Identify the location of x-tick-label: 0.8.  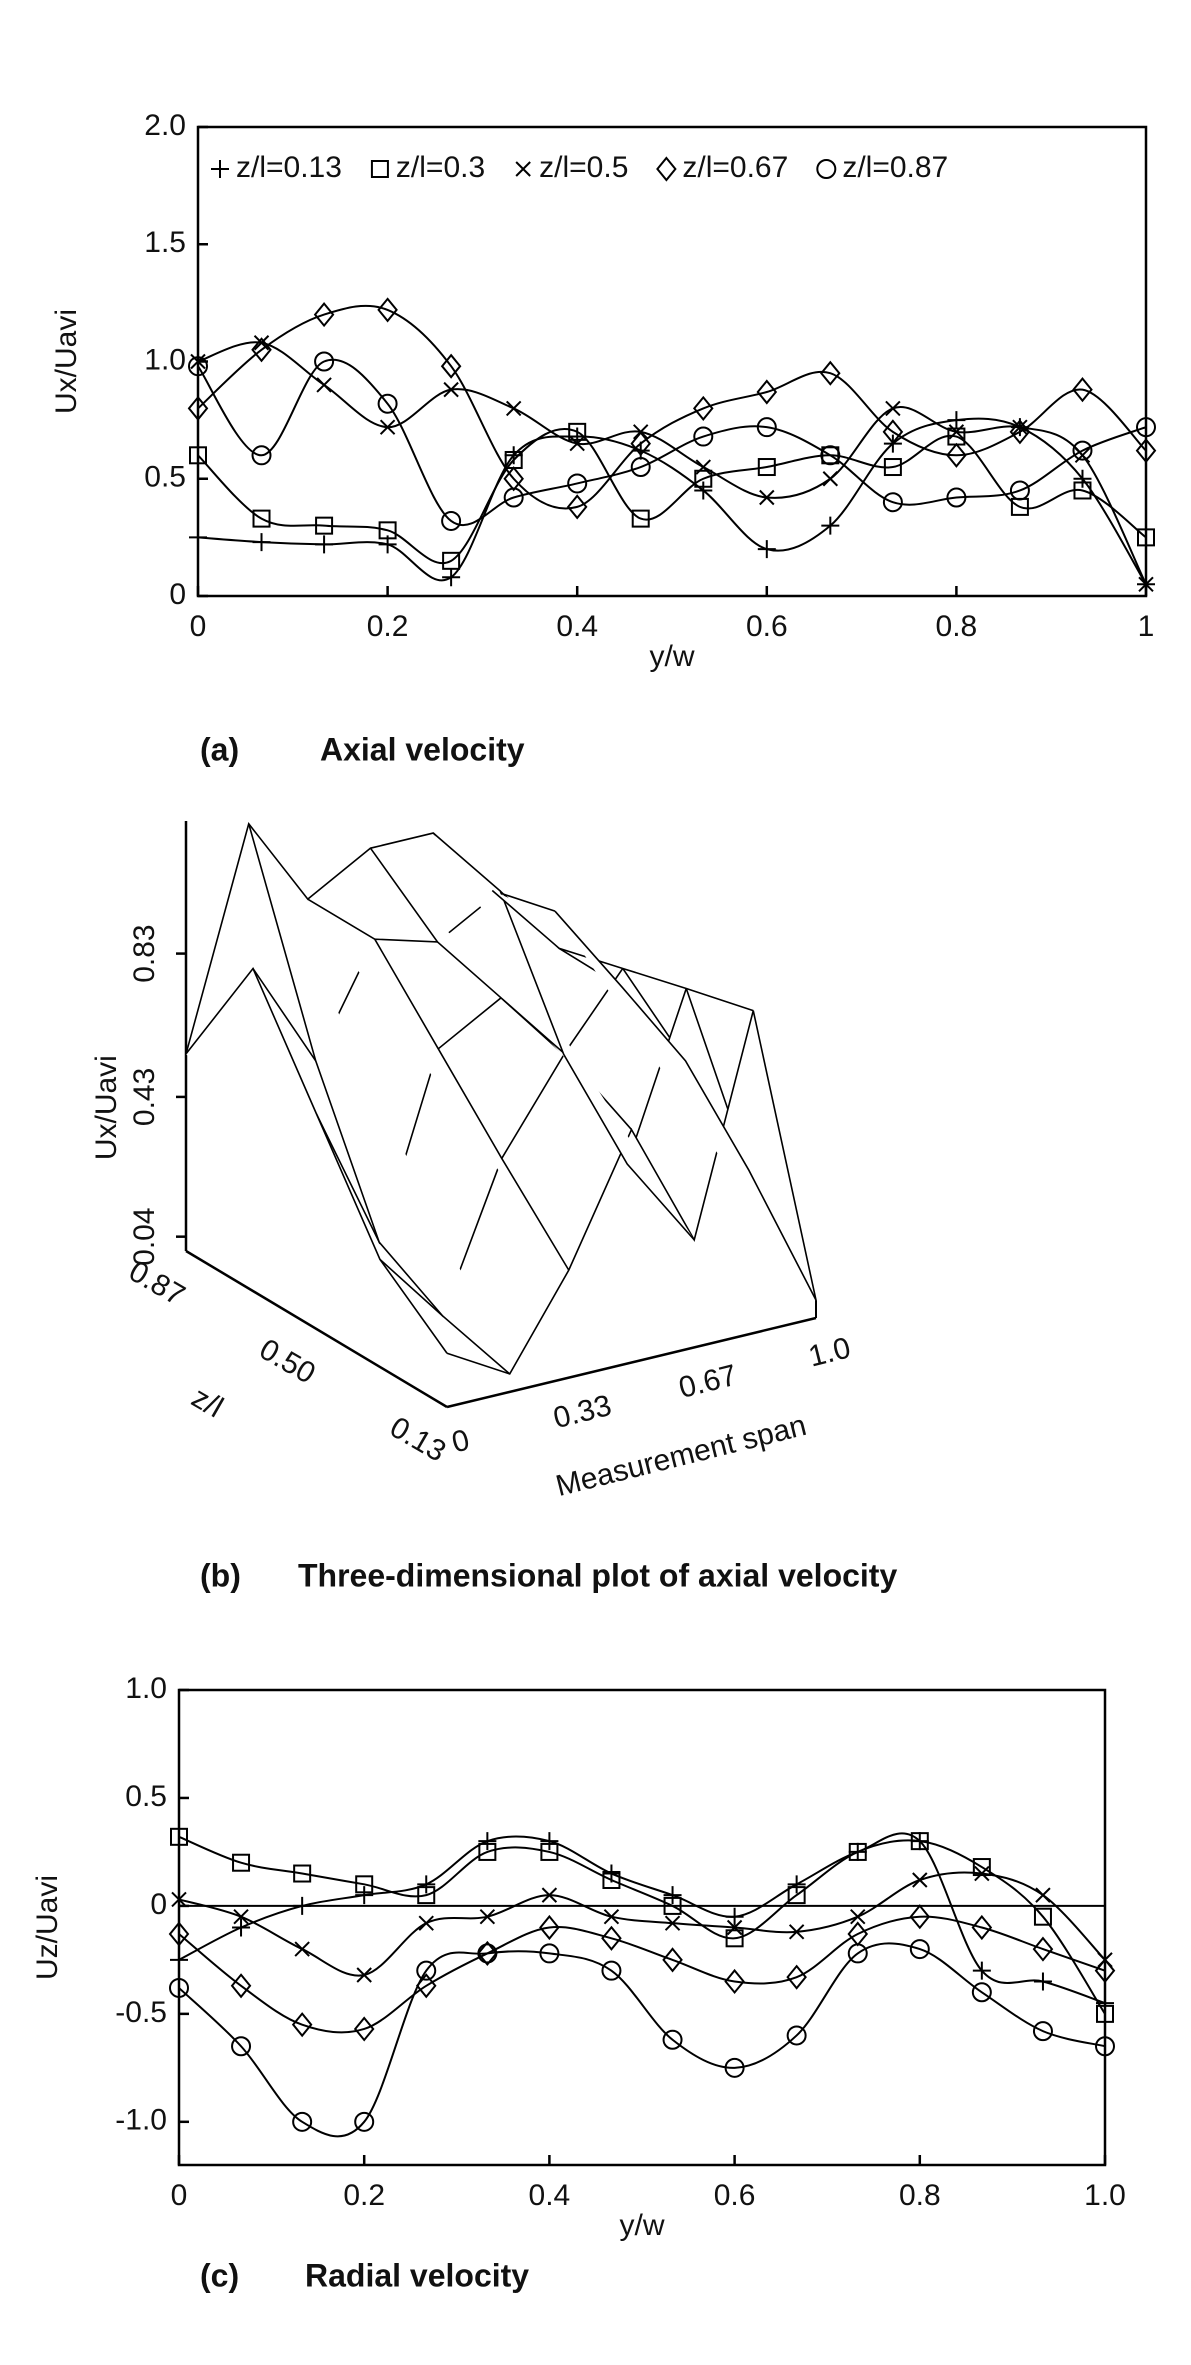
(920, 2195).